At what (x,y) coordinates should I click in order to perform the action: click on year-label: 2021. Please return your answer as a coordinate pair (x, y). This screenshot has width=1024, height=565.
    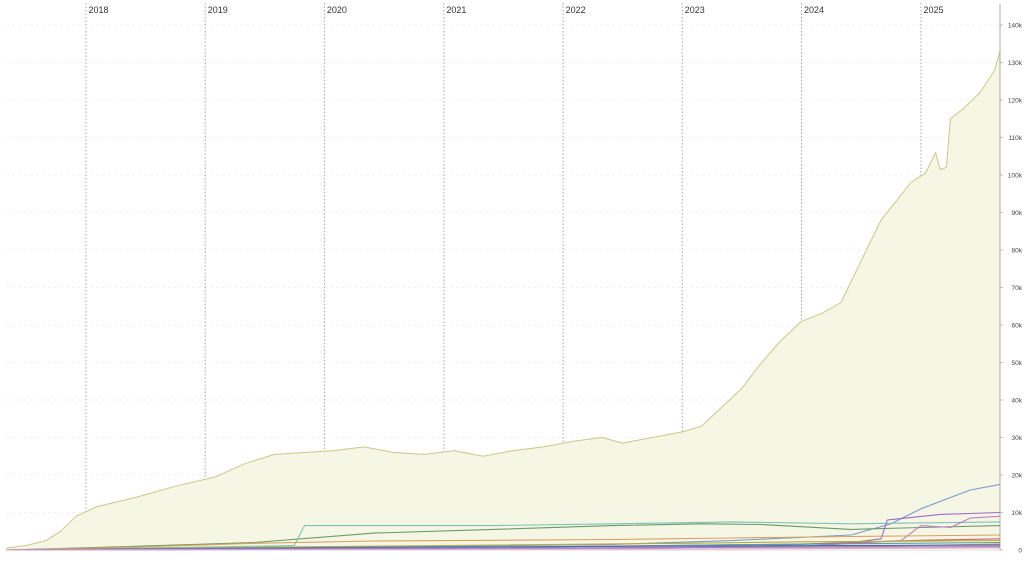
    Looking at the image, I should click on (456, 10).